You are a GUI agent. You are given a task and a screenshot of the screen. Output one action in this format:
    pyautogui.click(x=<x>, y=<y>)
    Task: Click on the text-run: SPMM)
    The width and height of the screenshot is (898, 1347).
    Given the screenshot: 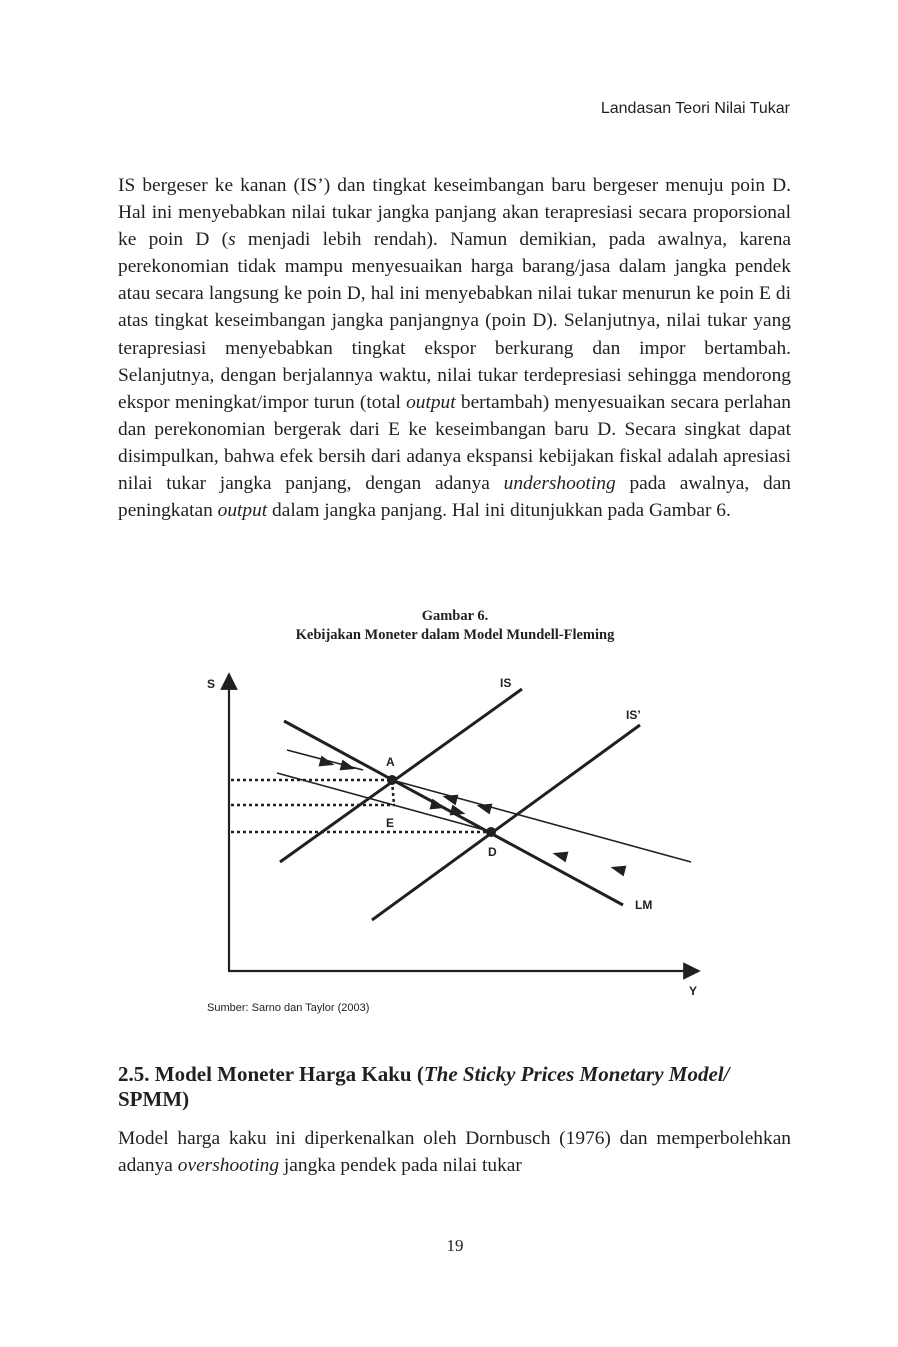 What is the action you would take?
    pyautogui.click(x=154, y=1099)
    